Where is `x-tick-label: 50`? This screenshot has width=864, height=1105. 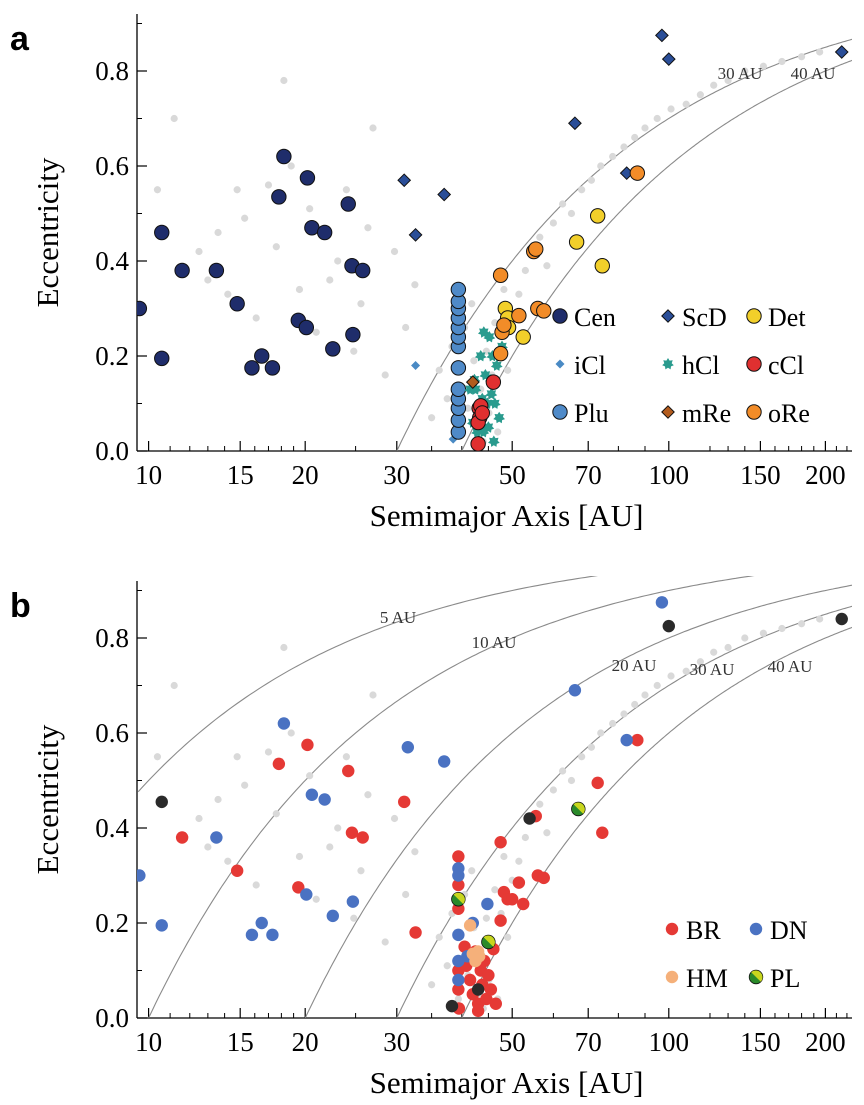
x-tick-label: 50 is located at coordinates (512, 475).